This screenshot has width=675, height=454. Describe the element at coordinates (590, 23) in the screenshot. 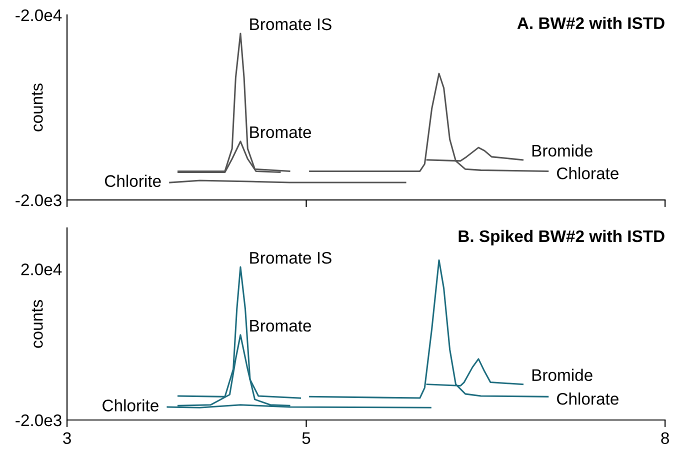

I see `chart-title: A. BW#2 with ISTD` at that location.